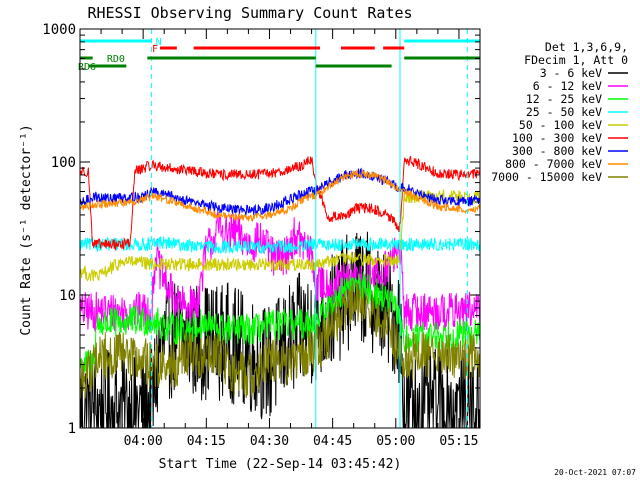  I want to click on legend-entry-label: 3 - 6 keV, so click(571, 73).